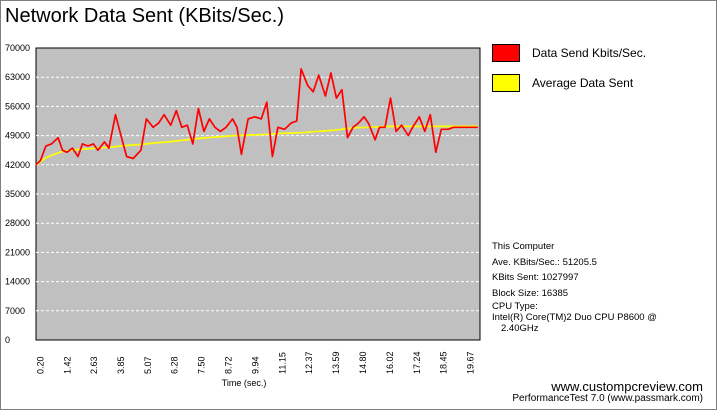  What do you see at coordinates (67, 365) in the screenshot?
I see `x-tick-label: 1.42` at bounding box center [67, 365].